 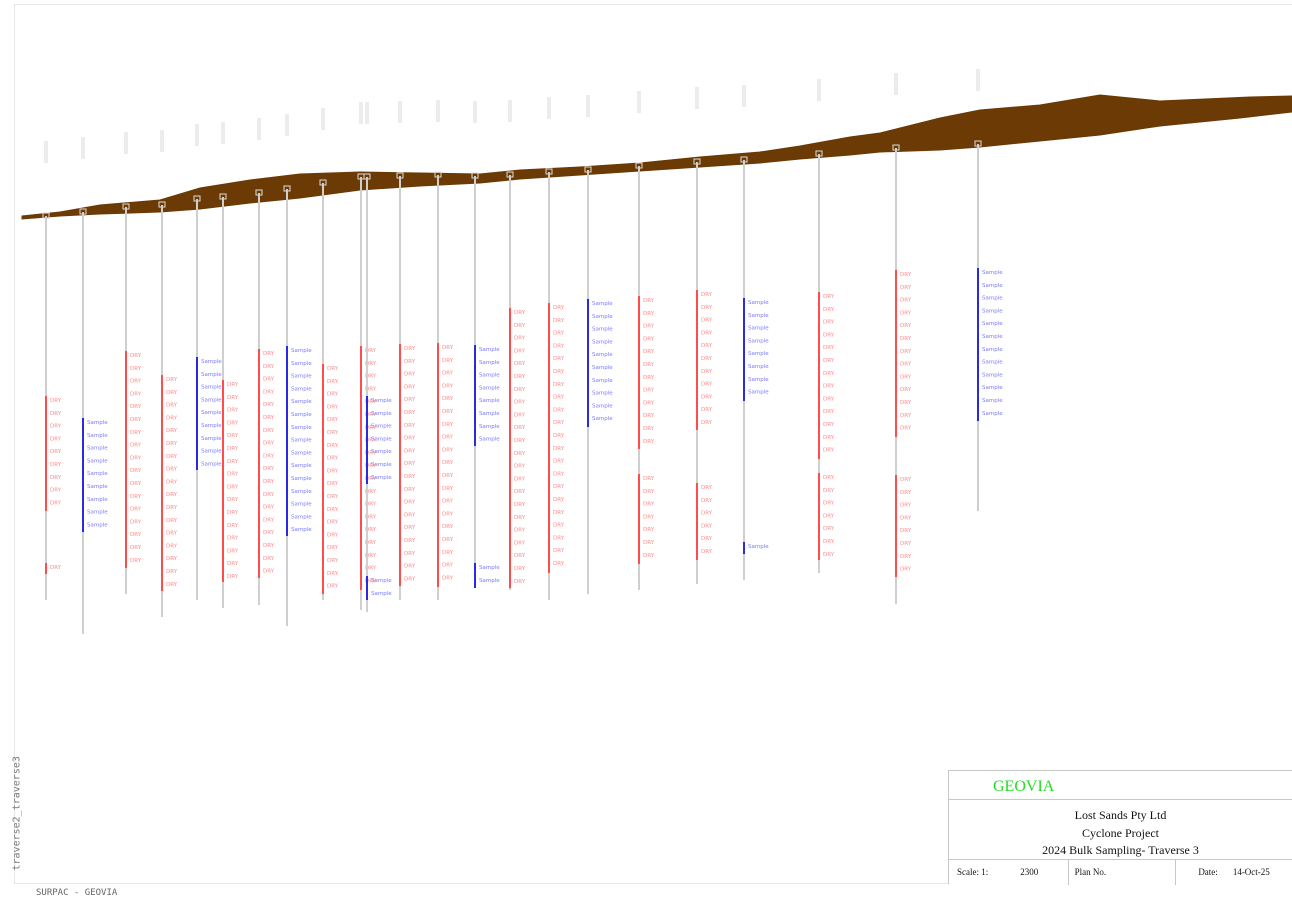 What do you see at coordinates (1120, 815) in the screenshot?
I see `company-name: Lost Sands Pty Ltd` at bounding box center [1120, 815].